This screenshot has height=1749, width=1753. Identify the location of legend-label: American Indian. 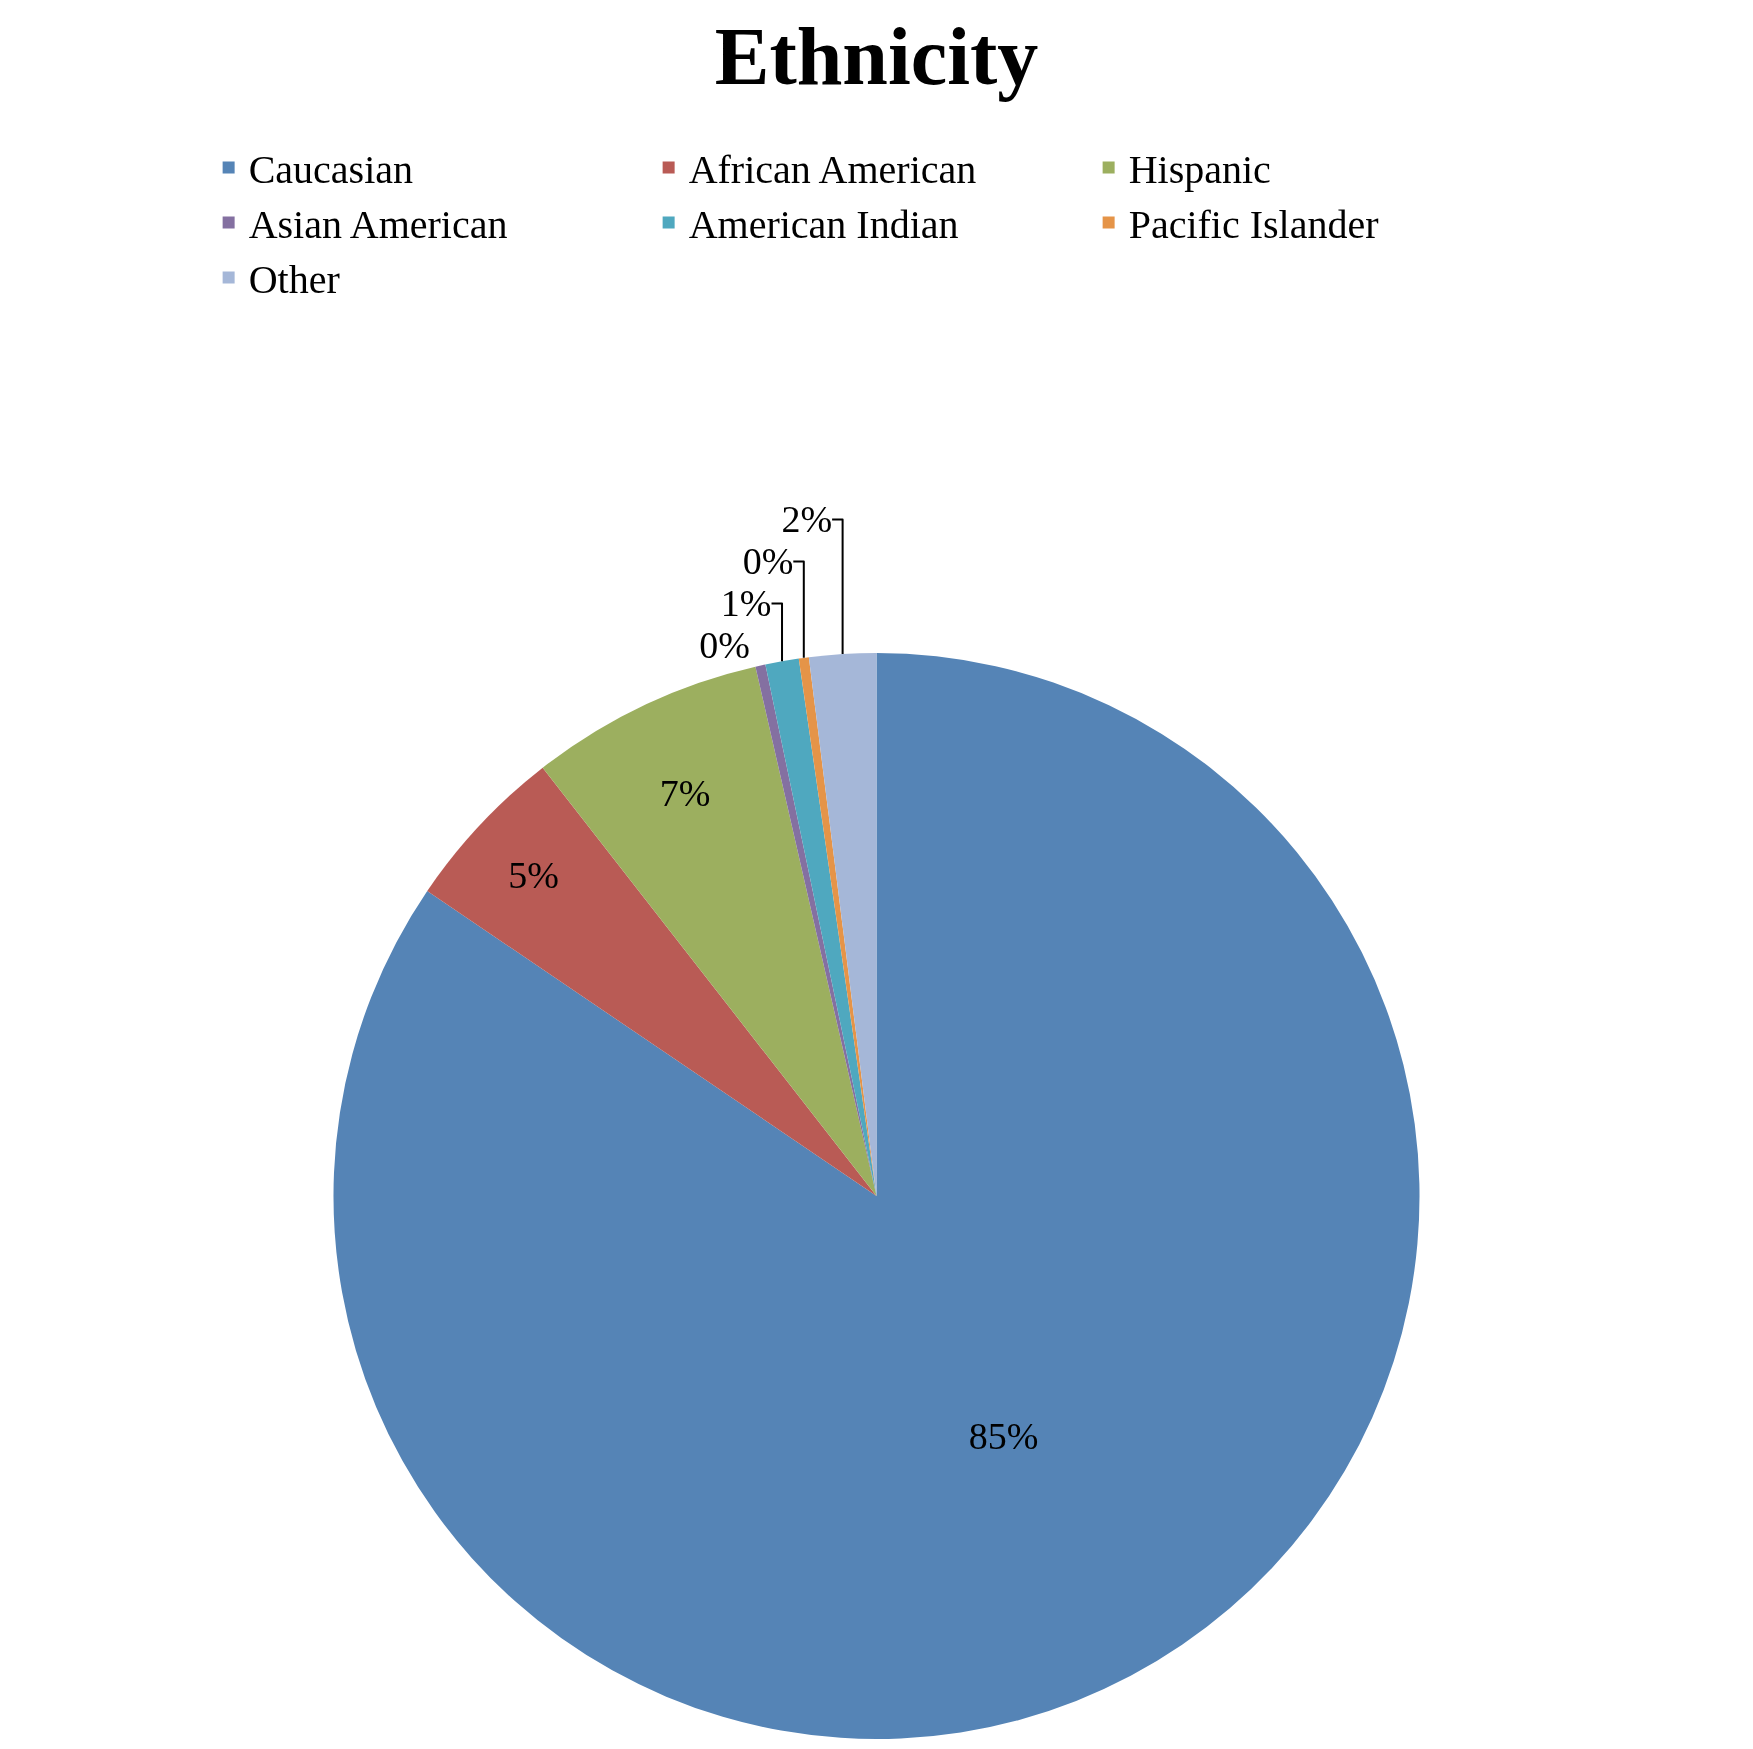
(823, 225).